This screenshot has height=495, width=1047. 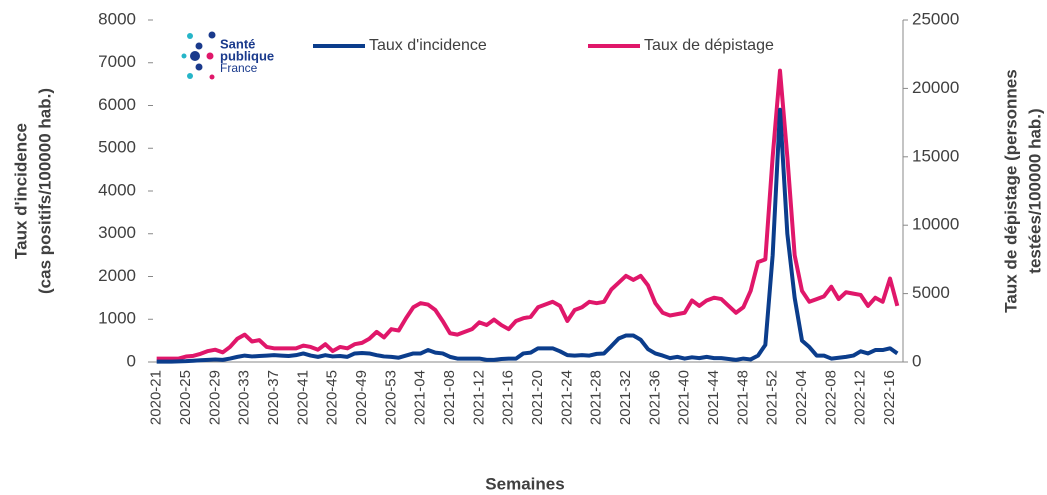 I want to click on x-tick-label: 2020-25, so click(x=185, y=397).